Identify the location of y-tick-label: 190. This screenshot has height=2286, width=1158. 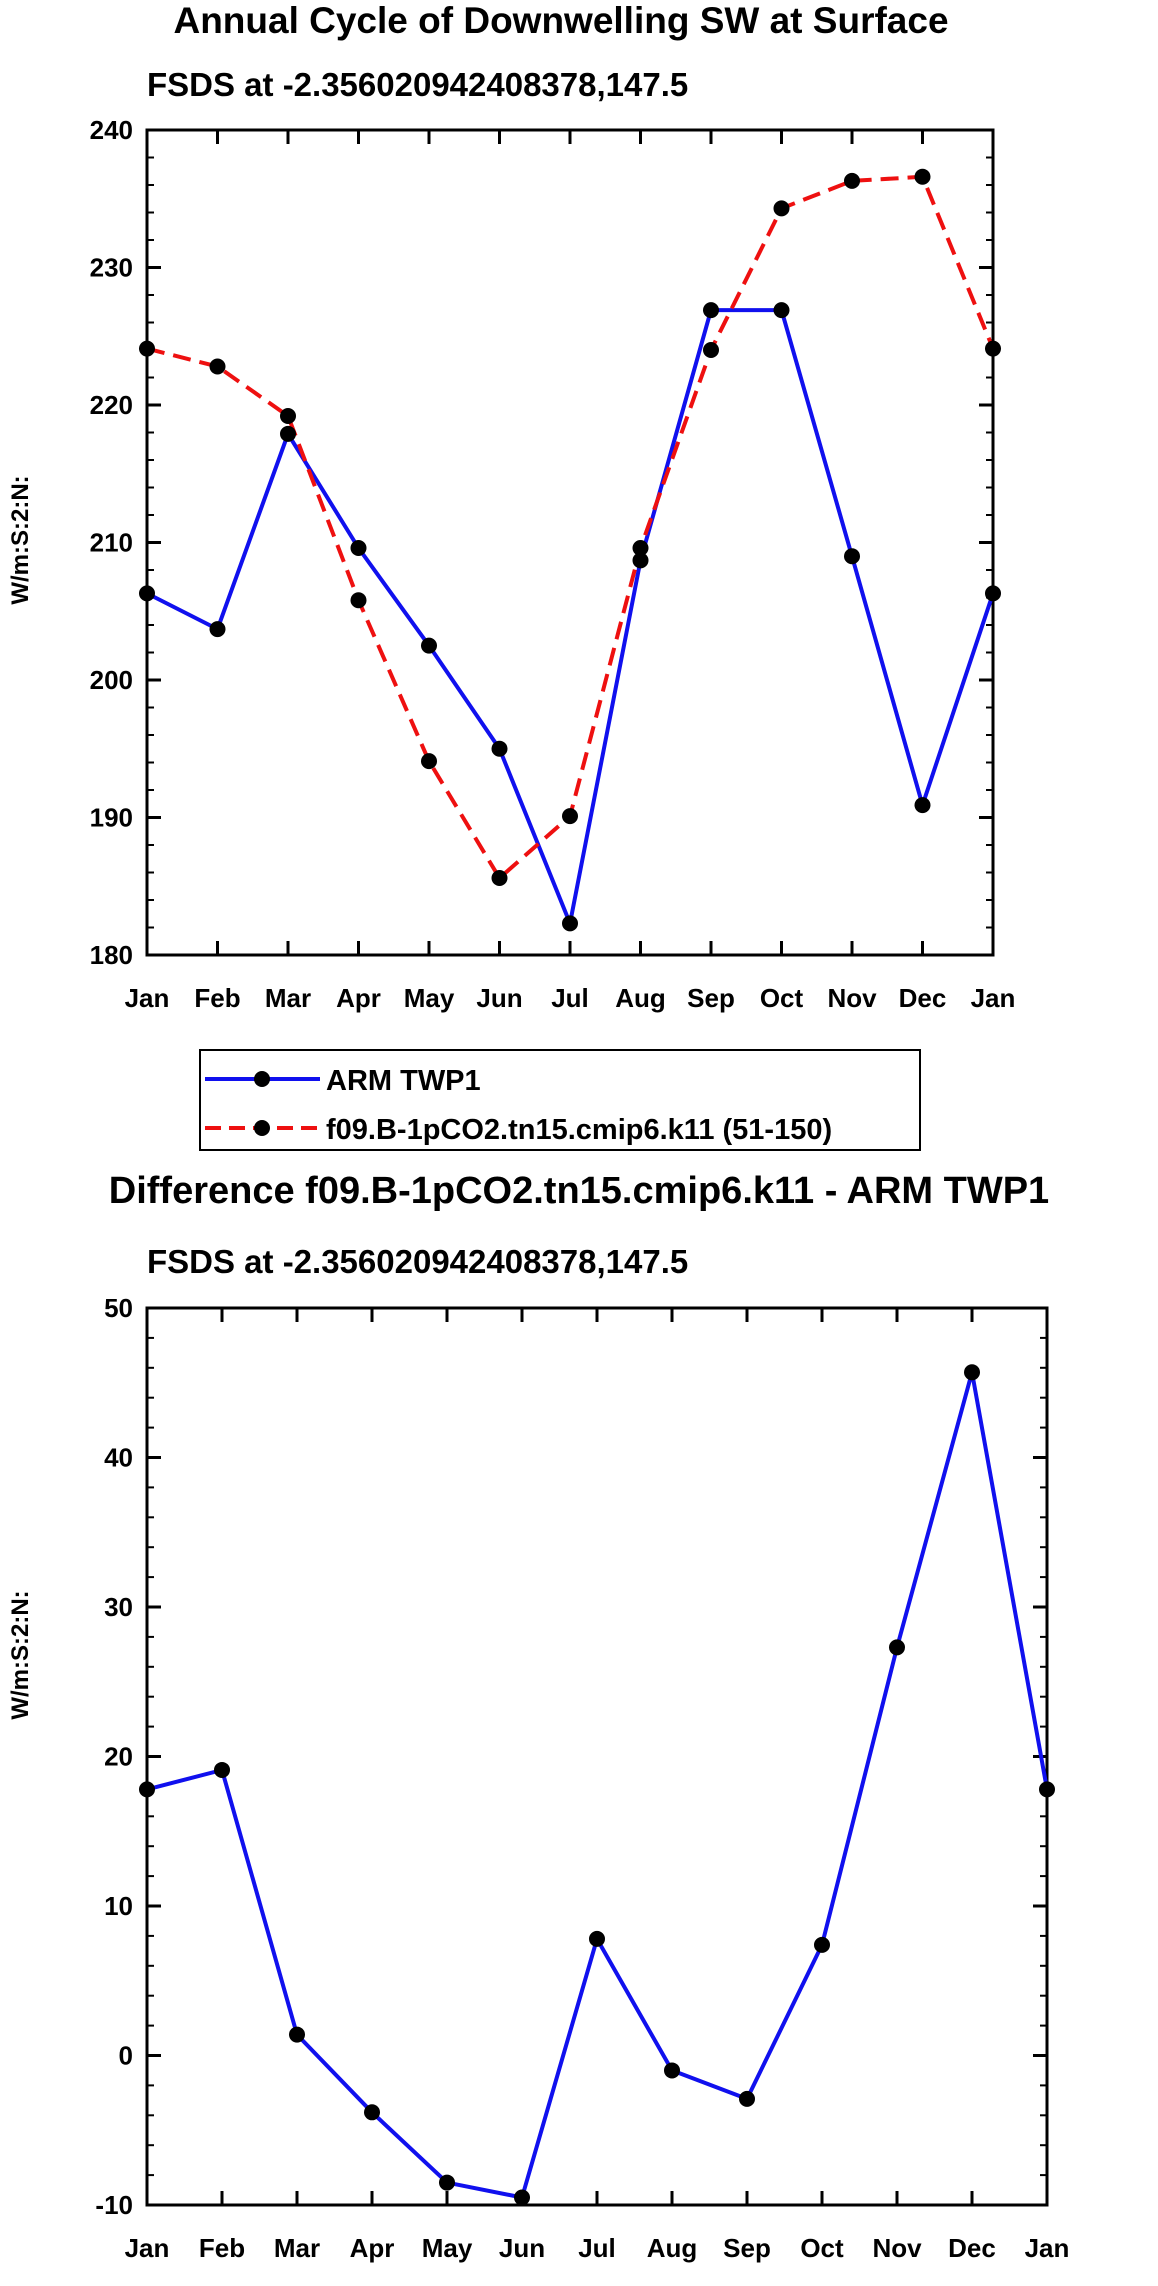
(111, 818).